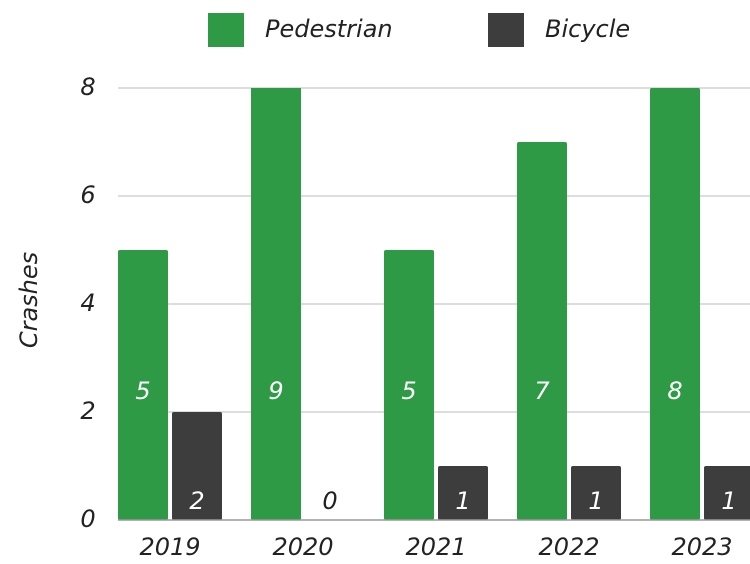  What do you see at coordinates (587, 29) in the screenshot?
I see `legend-label: Bicycle` at bounding box center [587, 29].